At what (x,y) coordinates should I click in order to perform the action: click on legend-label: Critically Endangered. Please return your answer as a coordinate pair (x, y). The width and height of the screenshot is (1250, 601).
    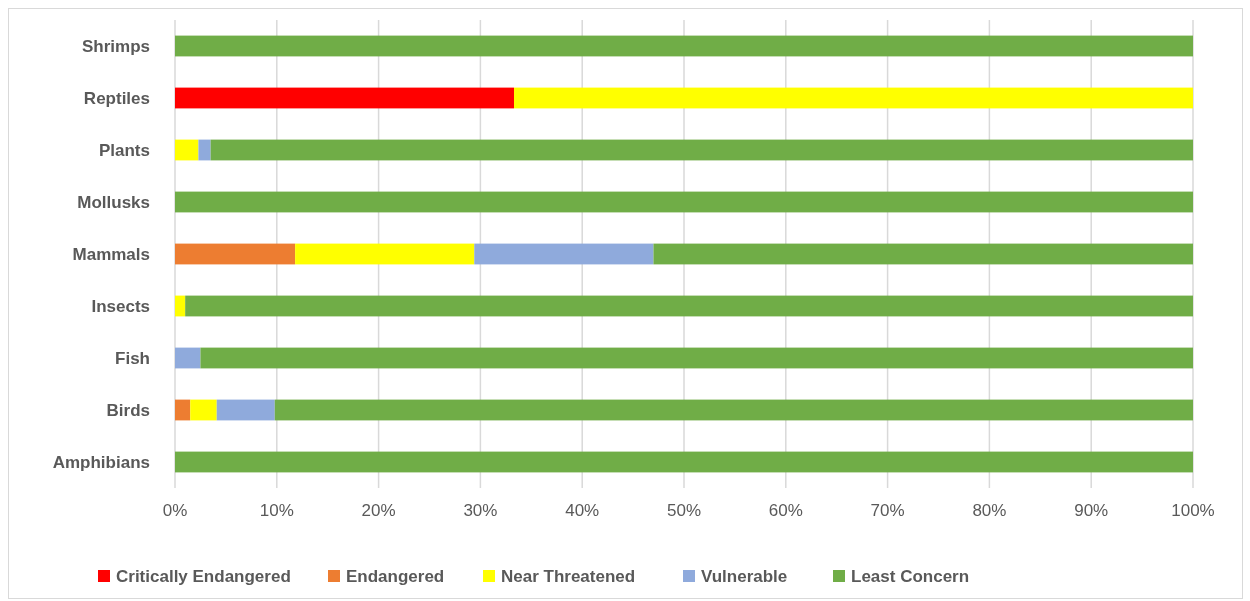
    Looking at the image, I should click on (203, 576).